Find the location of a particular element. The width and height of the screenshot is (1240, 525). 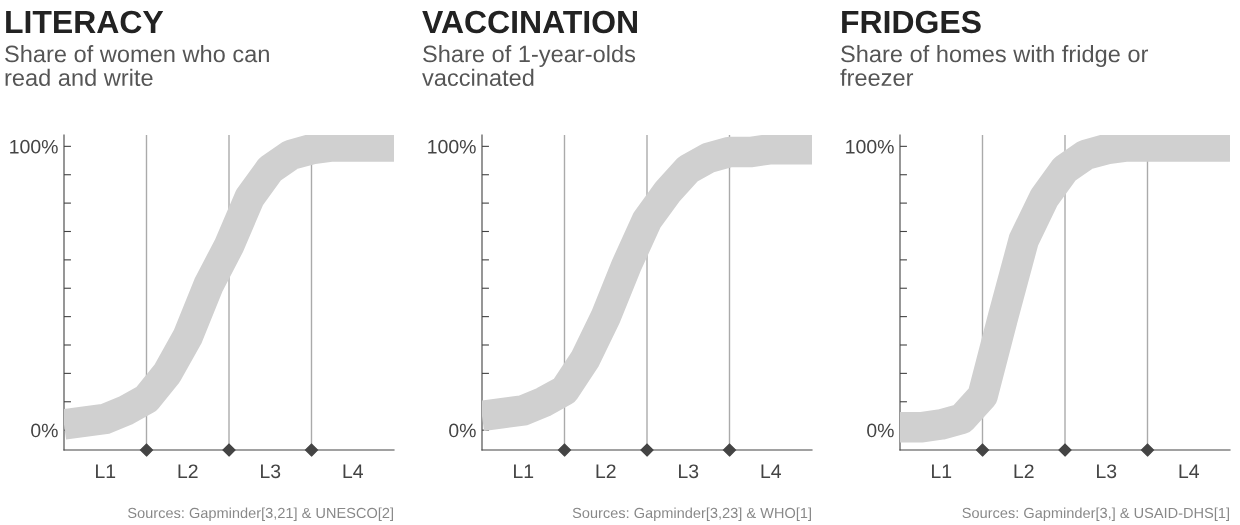

source-note: Sources: Gapminder[3,21] & UNESCO[2] is located at coordinates (260, 514).